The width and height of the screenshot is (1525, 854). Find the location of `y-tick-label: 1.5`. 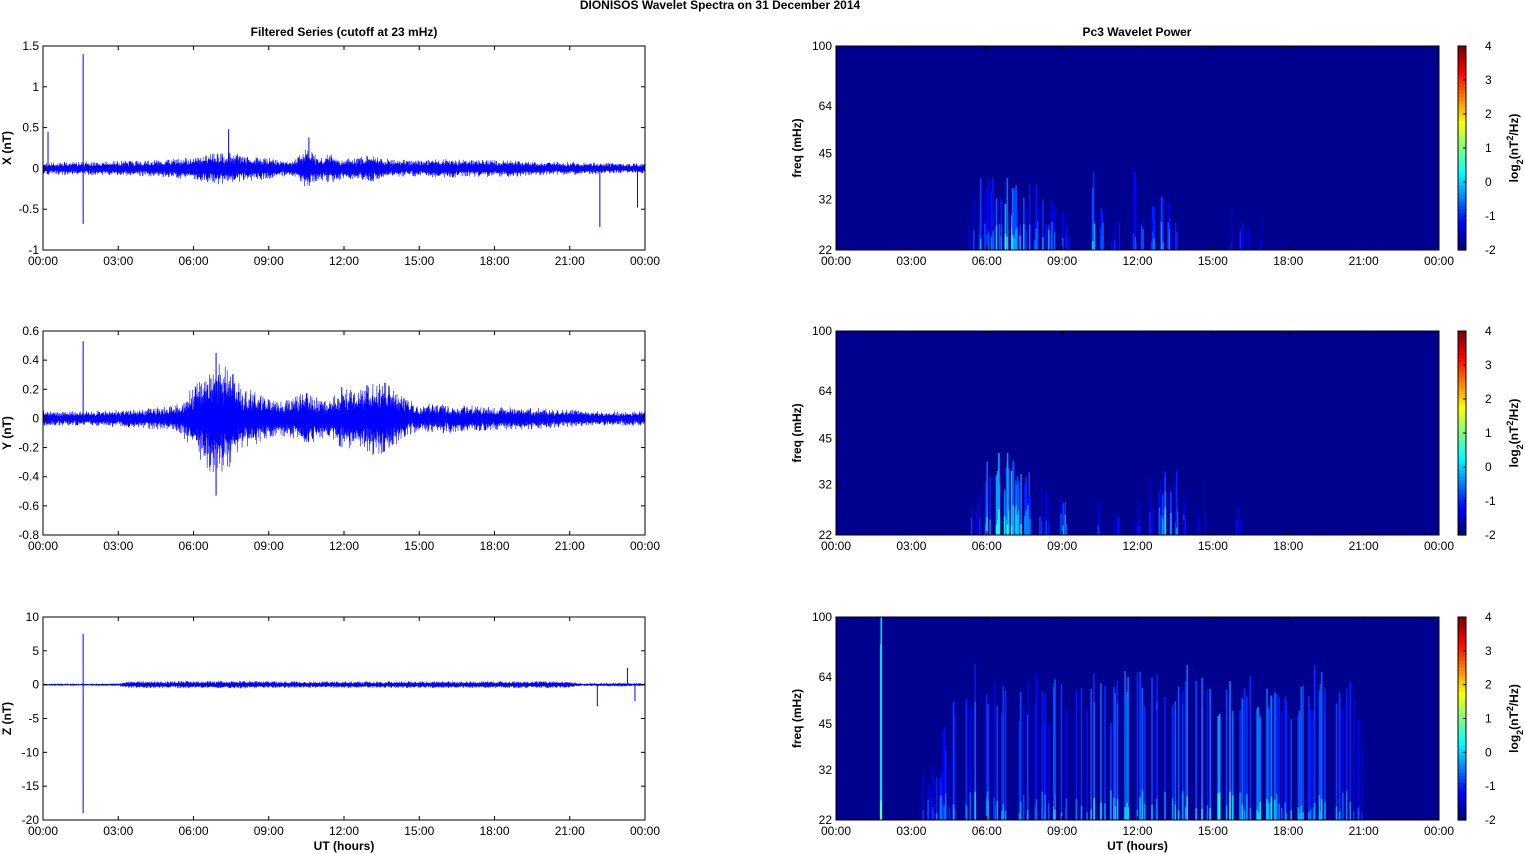

y-tick-label: 1.5 is located at coordinates (30, 46).